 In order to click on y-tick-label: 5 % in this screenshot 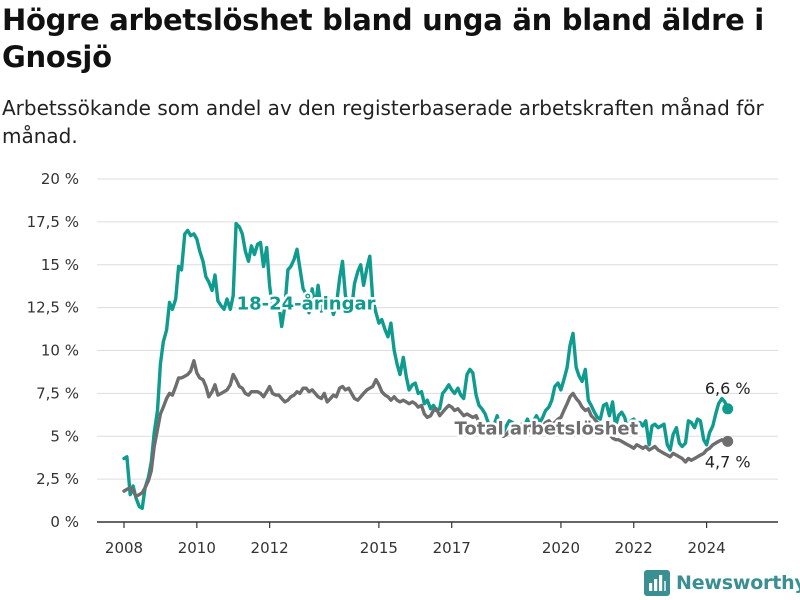, I will do `click(64, 436)`.